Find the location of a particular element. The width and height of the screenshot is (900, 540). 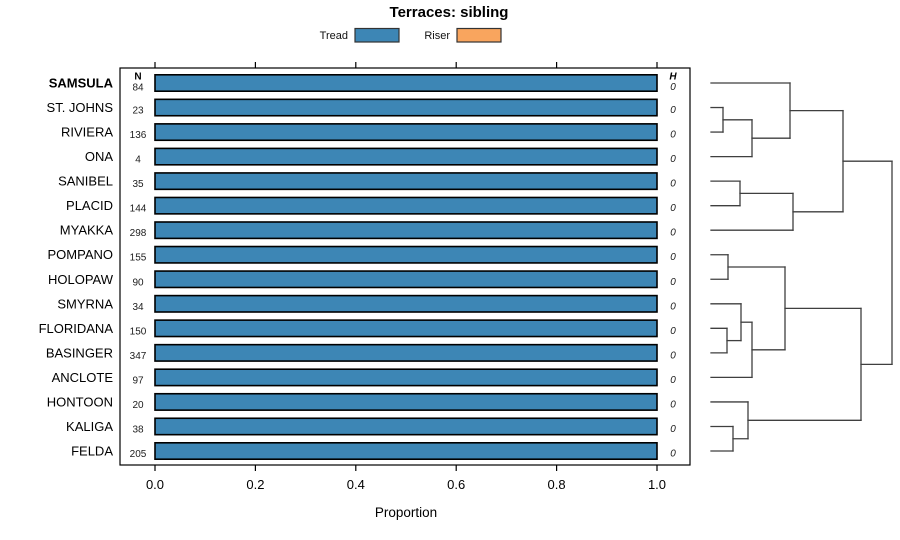

row-label: ONA is located at coordinates (99, 156).